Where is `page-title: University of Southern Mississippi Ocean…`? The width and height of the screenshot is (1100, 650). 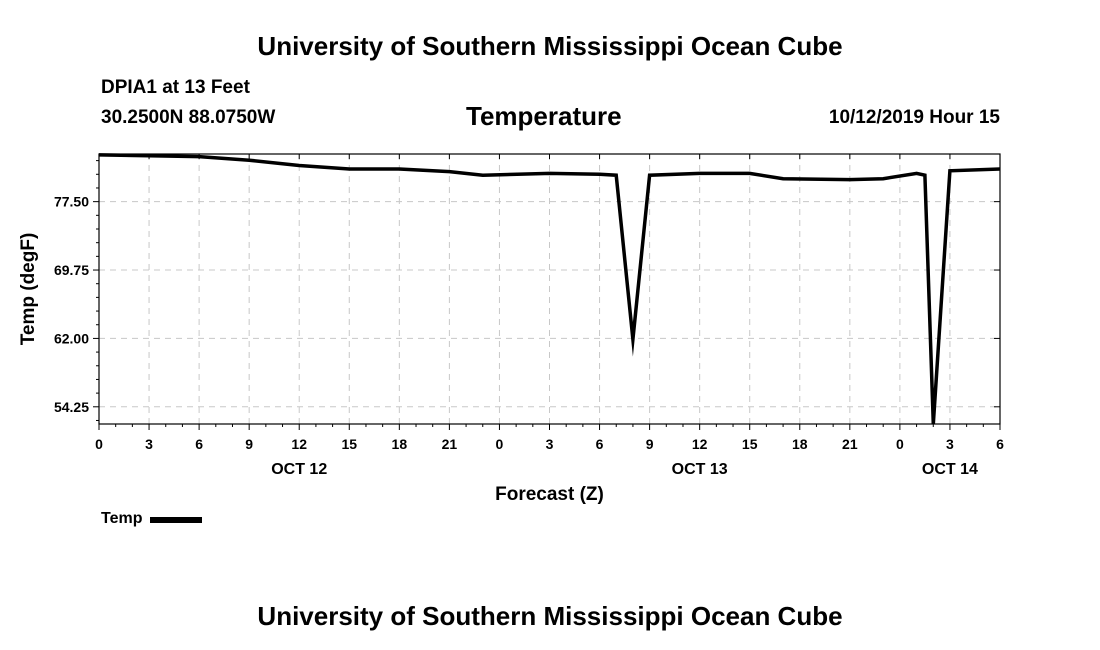 page-title: University of Southern Mississippi Ocean… is located at coordinates (550, 46).